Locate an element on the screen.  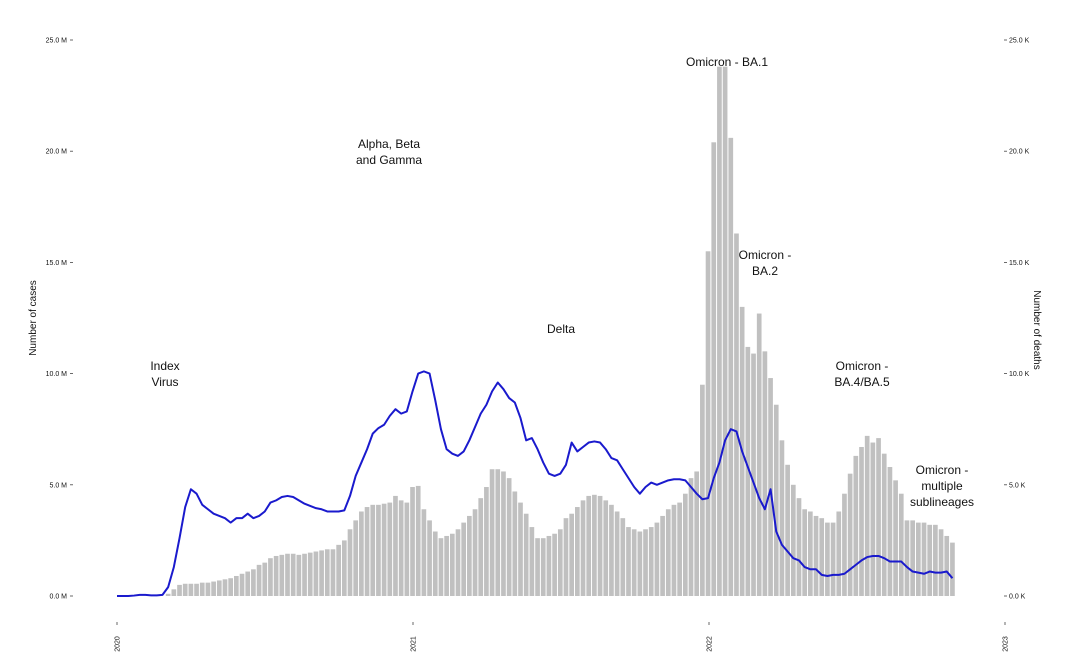
annotation: Alpha, Beta and Gamma is located at coordinates (389, 152).